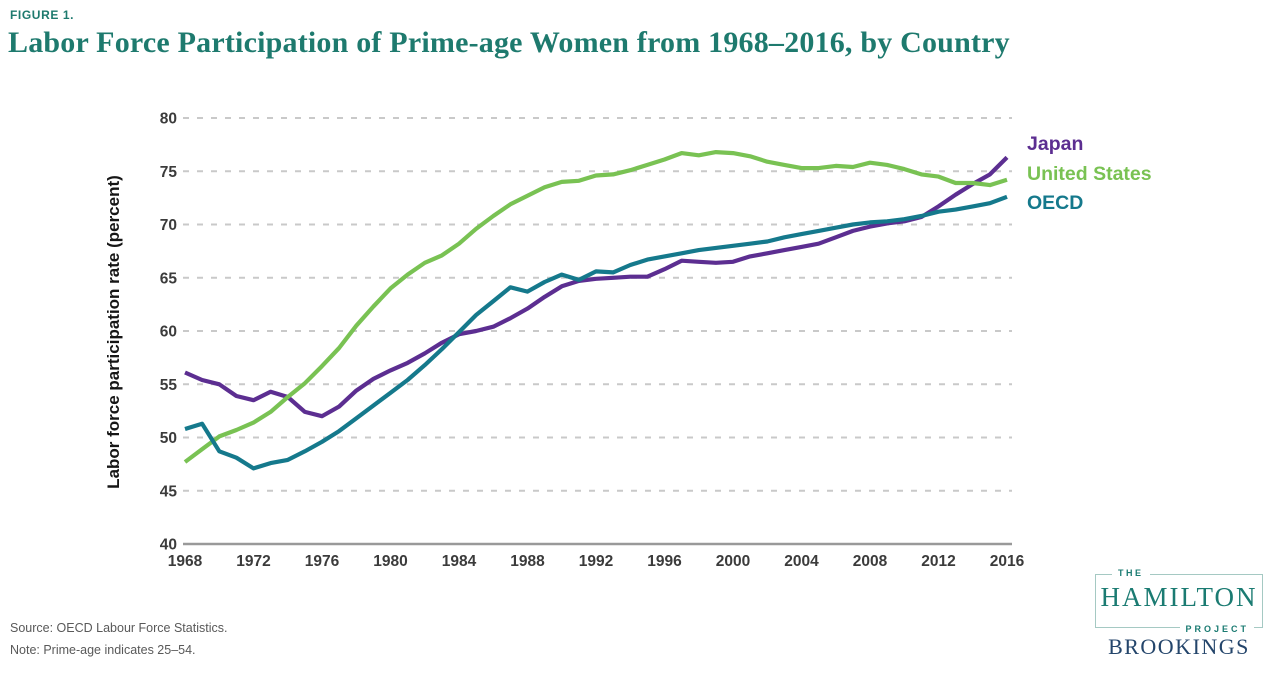 This screenshot has width=1280, height=676. I want to click on x-tick-label: 2016, so click(1007, 561).